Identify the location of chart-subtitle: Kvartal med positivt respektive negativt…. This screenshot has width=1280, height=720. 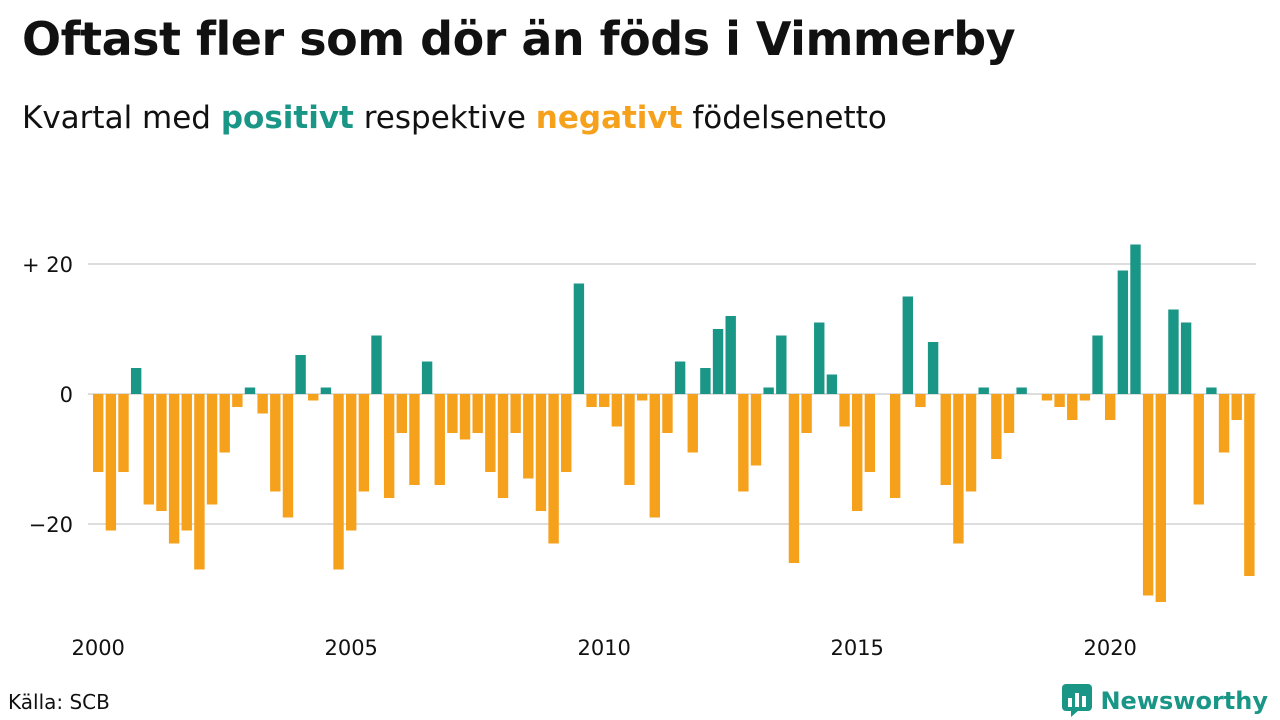
(454, 118).